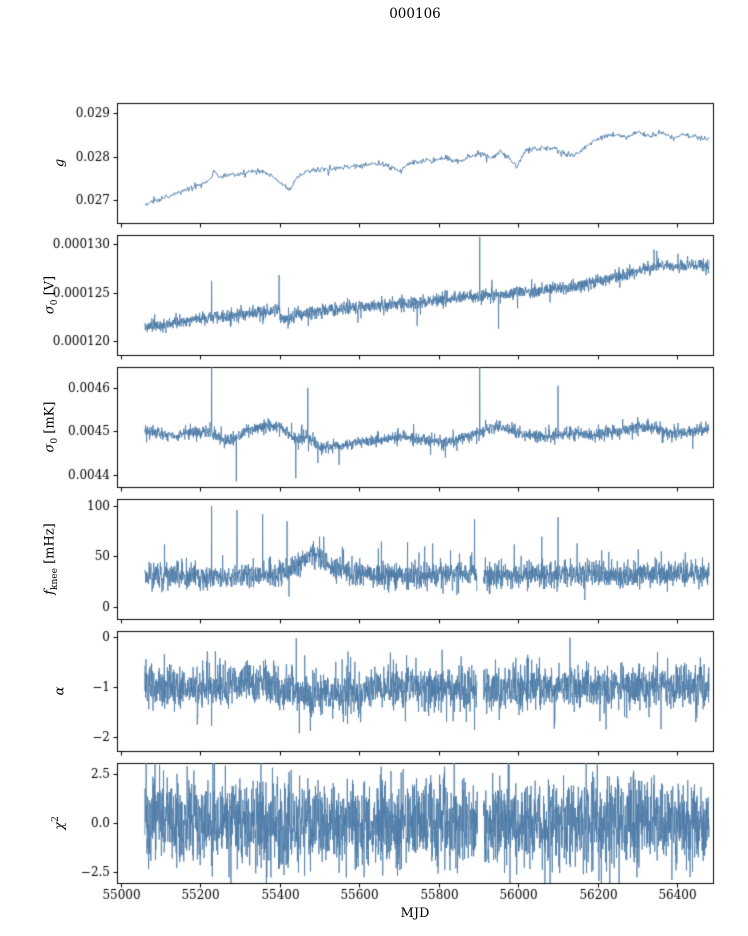  I want to click on ylabel-unit: [V], so click(50, 287).